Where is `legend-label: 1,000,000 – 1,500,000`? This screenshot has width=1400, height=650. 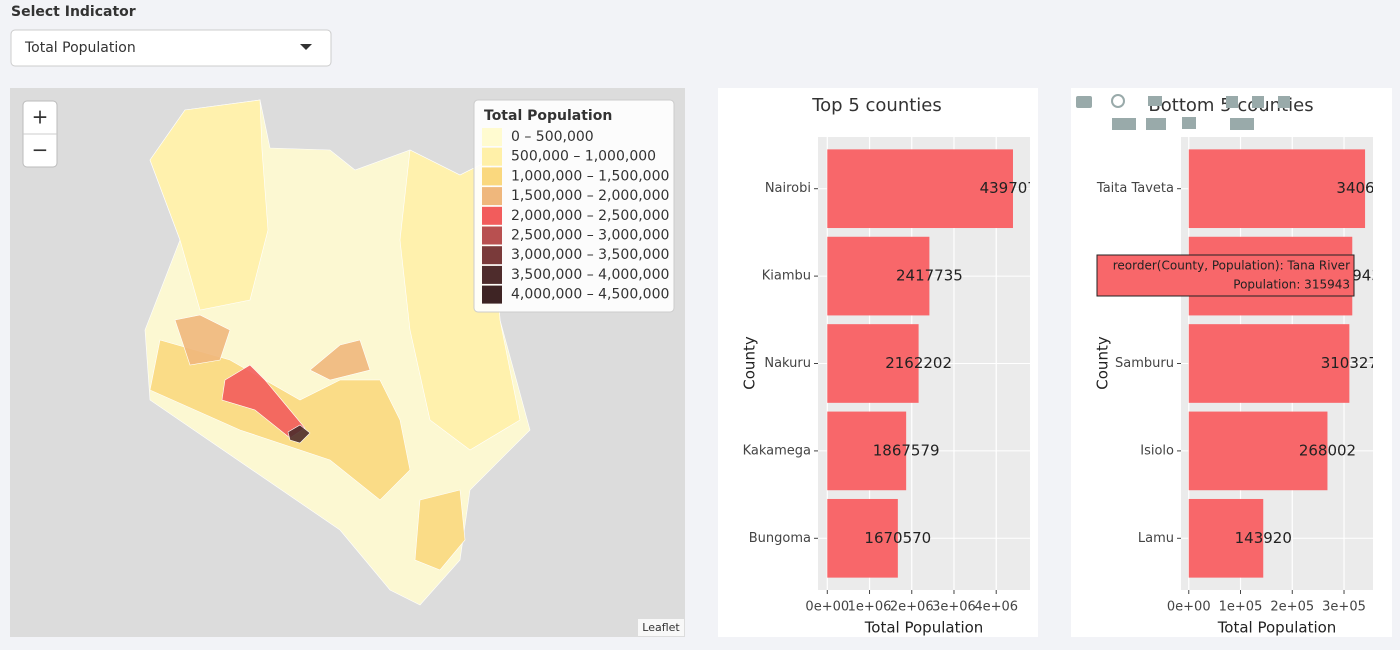
legend-label: 1,000,000 – 1,500,000 is located at coordinates (590, 176).